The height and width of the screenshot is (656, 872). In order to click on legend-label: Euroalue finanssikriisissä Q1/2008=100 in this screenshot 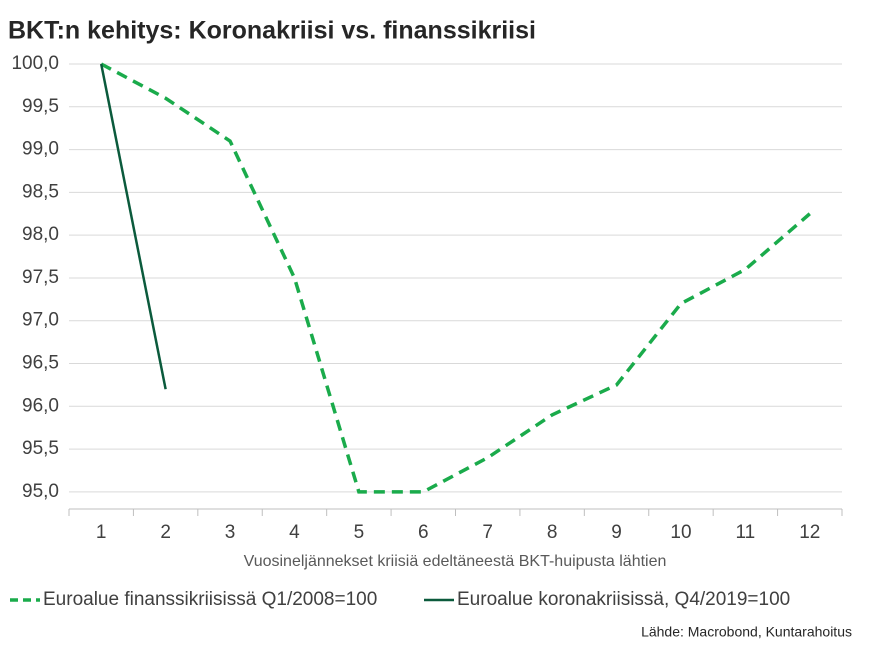, I will do `click(210, 599)`.